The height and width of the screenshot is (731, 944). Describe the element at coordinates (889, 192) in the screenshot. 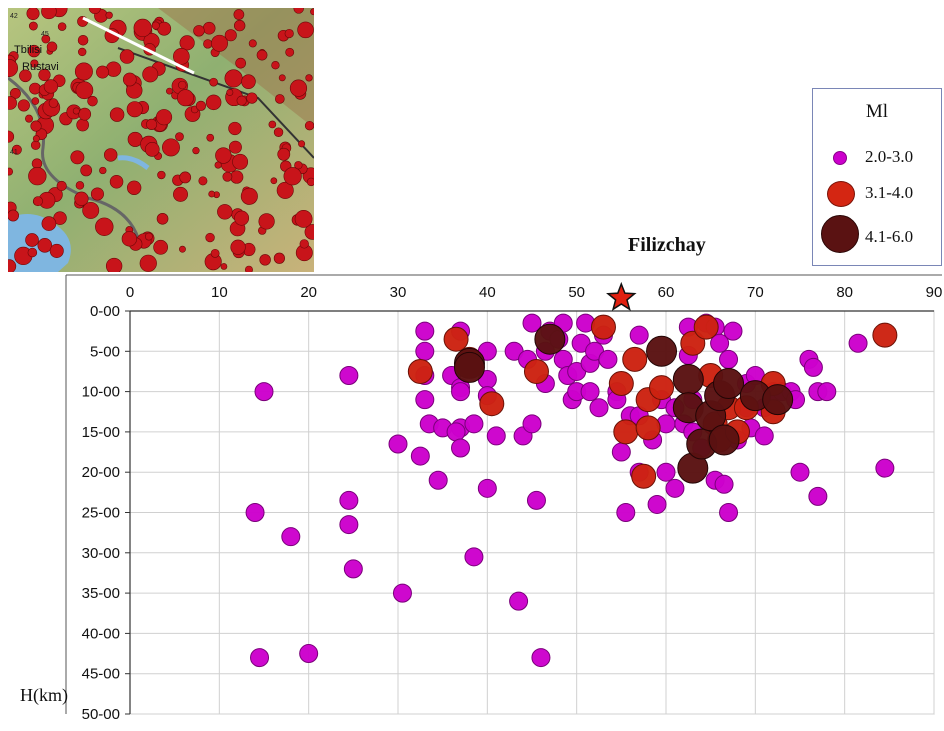

I see `legend-label: 3.1-4.0` at that location.